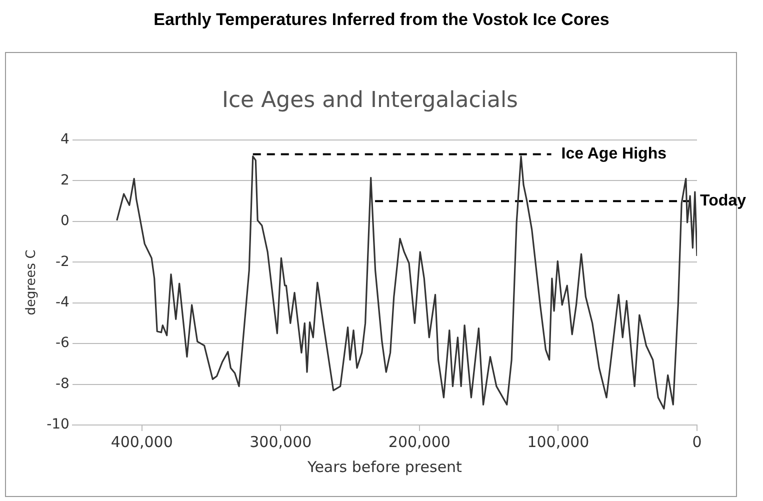 This screenshot has width=763, height=501. I want to click on x-tick-label: 0, so click(697, 441).